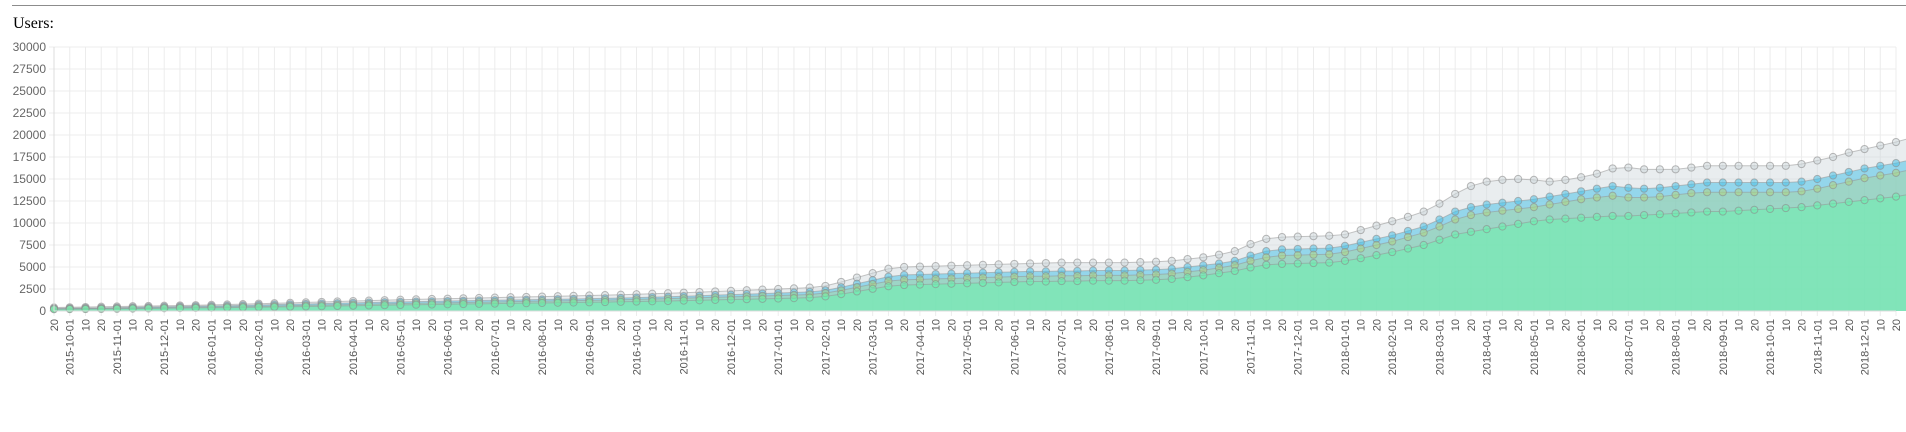  I want to click on x-tick-label: 2017-01-01, so click(779, 347).